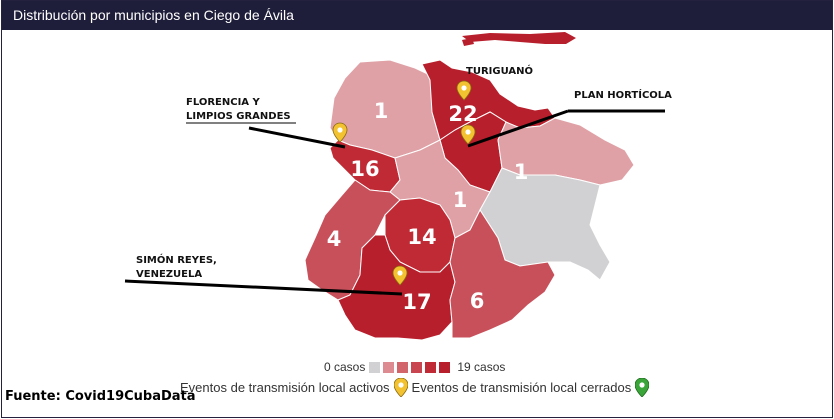 This screenshot has height=419, width=834. What do you see at coordinates (345, 367) in the screenshot?
I see `legend-min-label: 0 casos` at bounding box center [345, 367].